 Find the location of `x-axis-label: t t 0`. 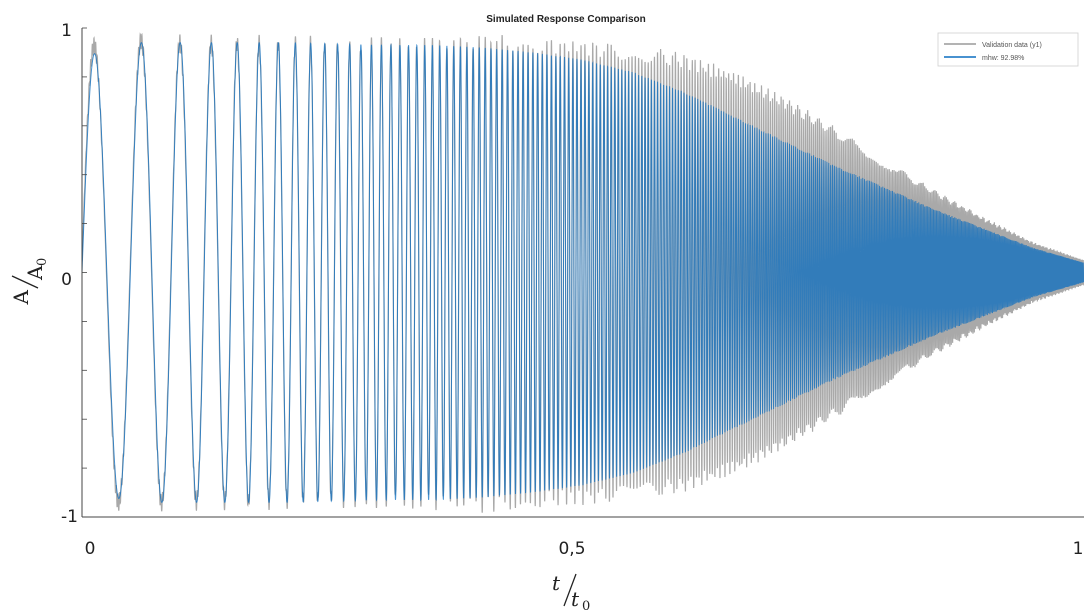

x-axis-label: t t 0 is located at coordinates (571, 592).